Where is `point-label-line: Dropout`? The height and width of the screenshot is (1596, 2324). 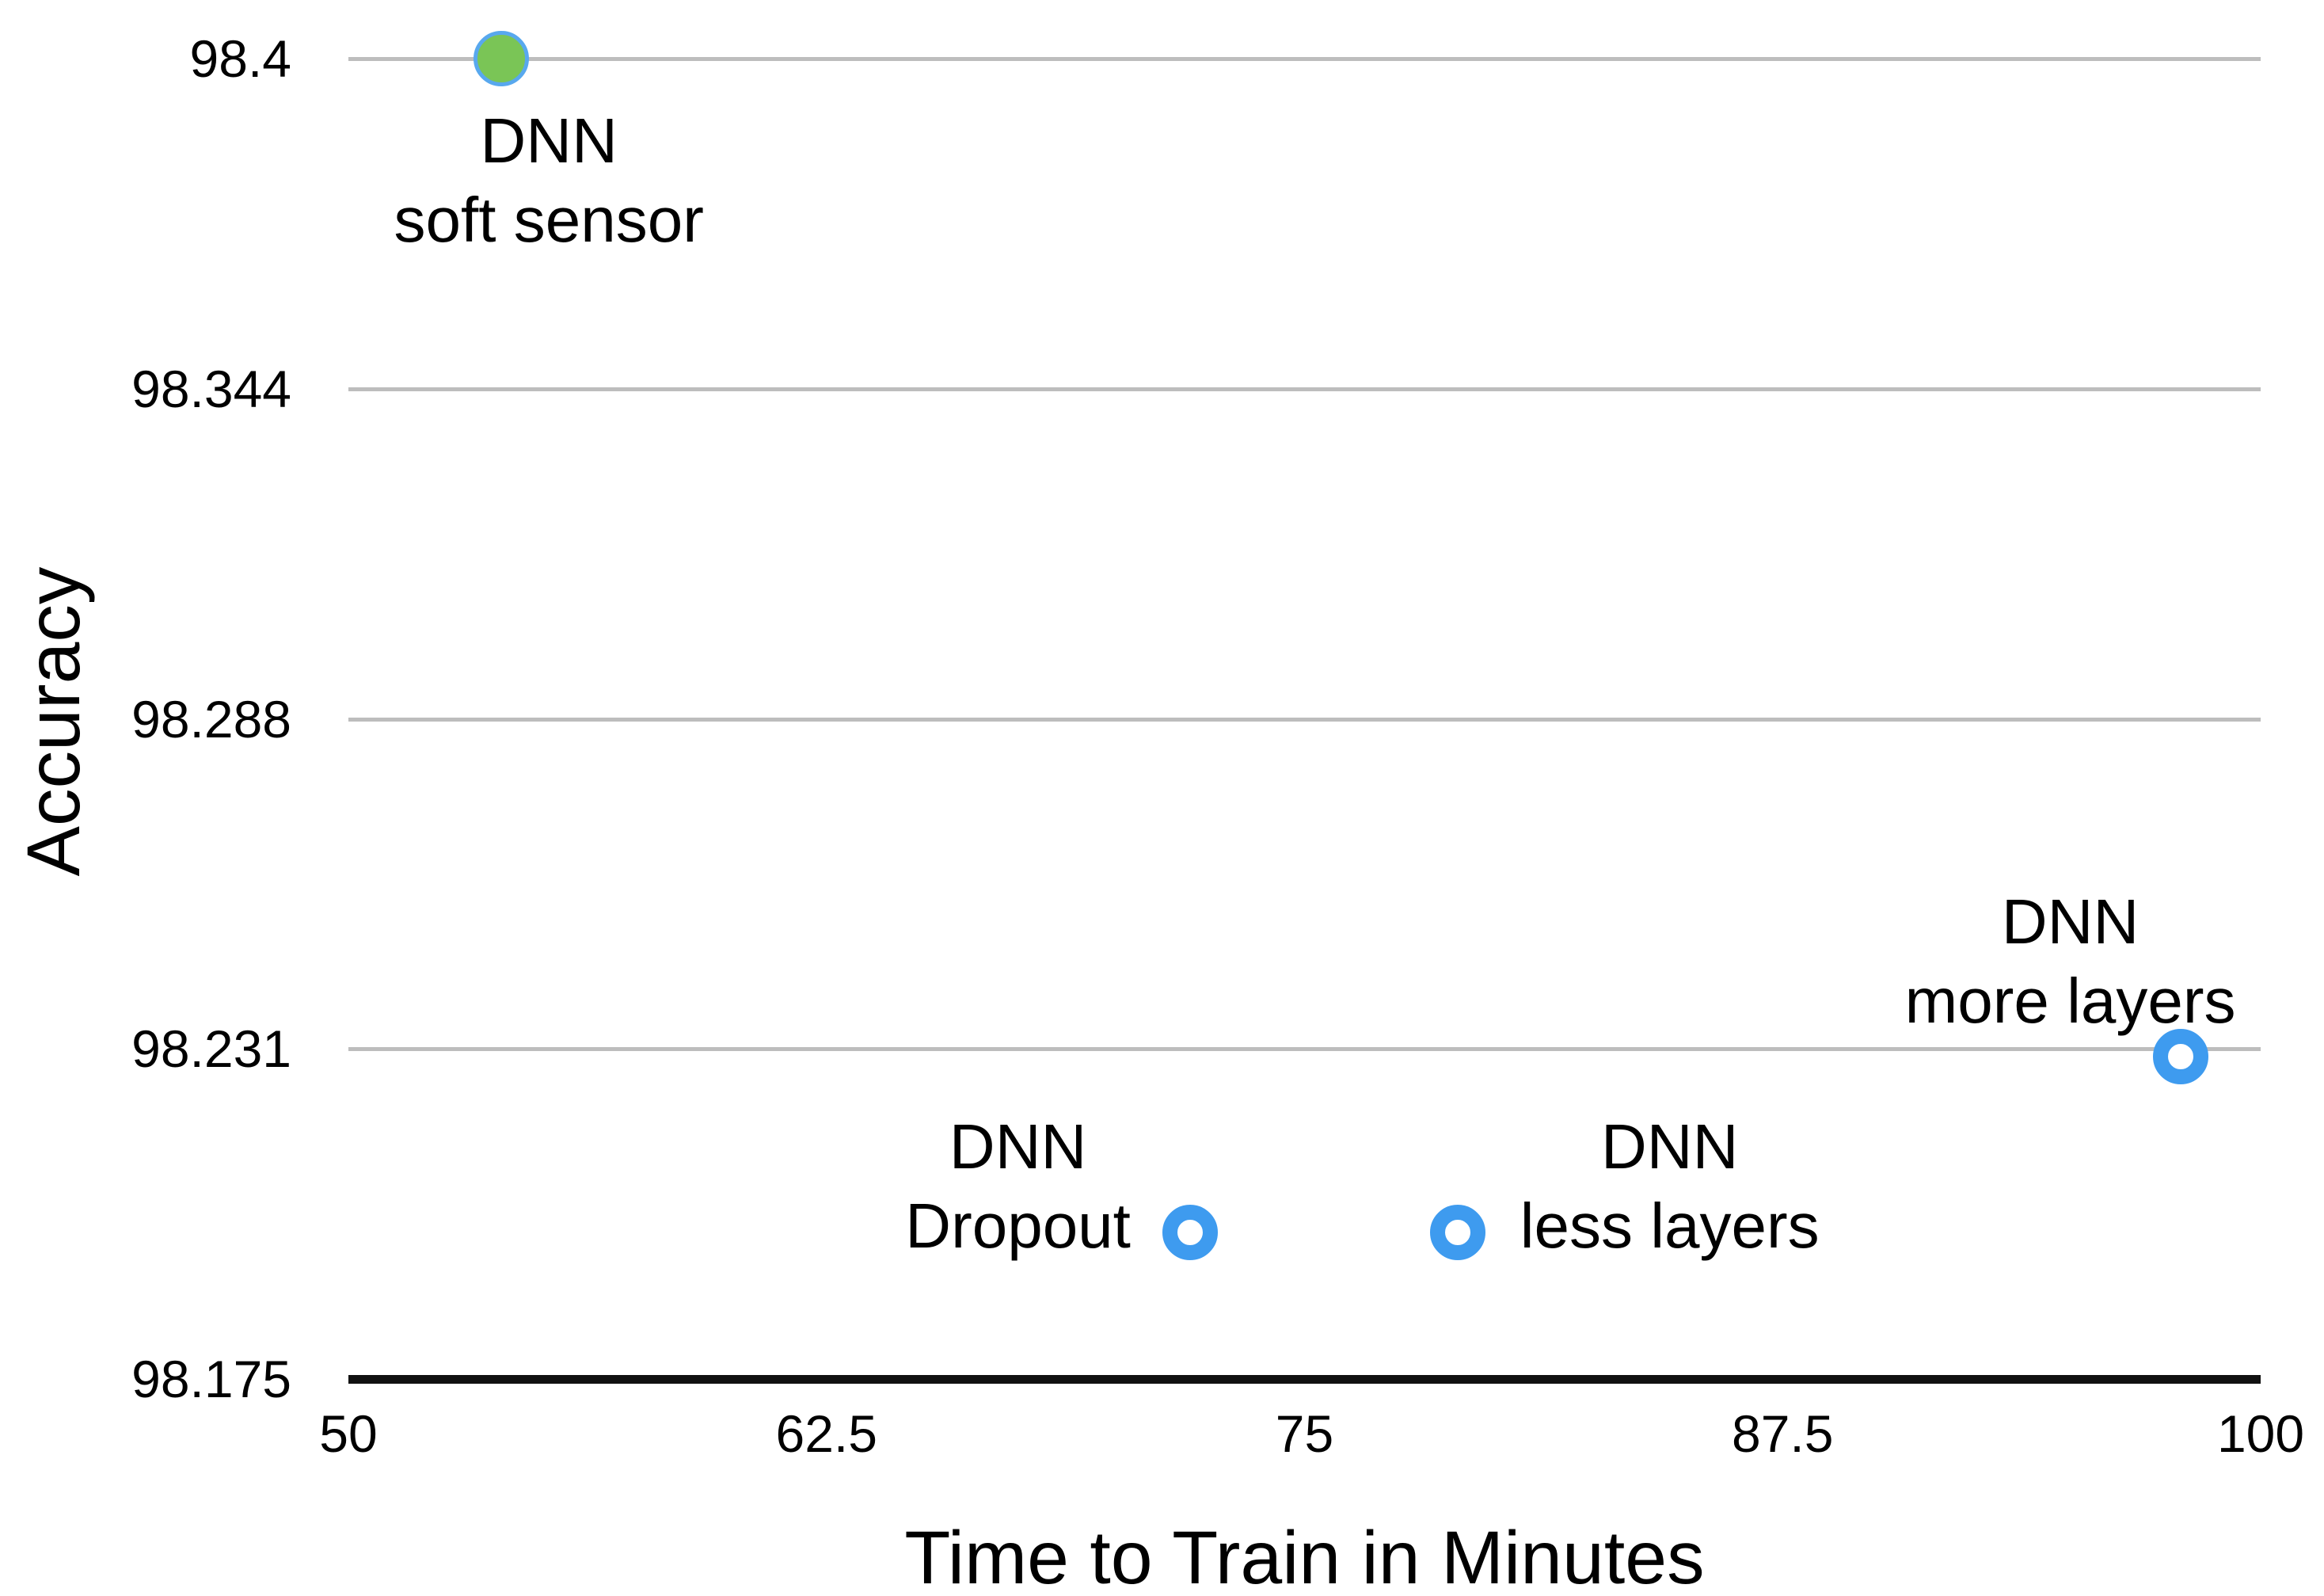 point-label-line: Dropout is located at coordinates (1018, 1225).